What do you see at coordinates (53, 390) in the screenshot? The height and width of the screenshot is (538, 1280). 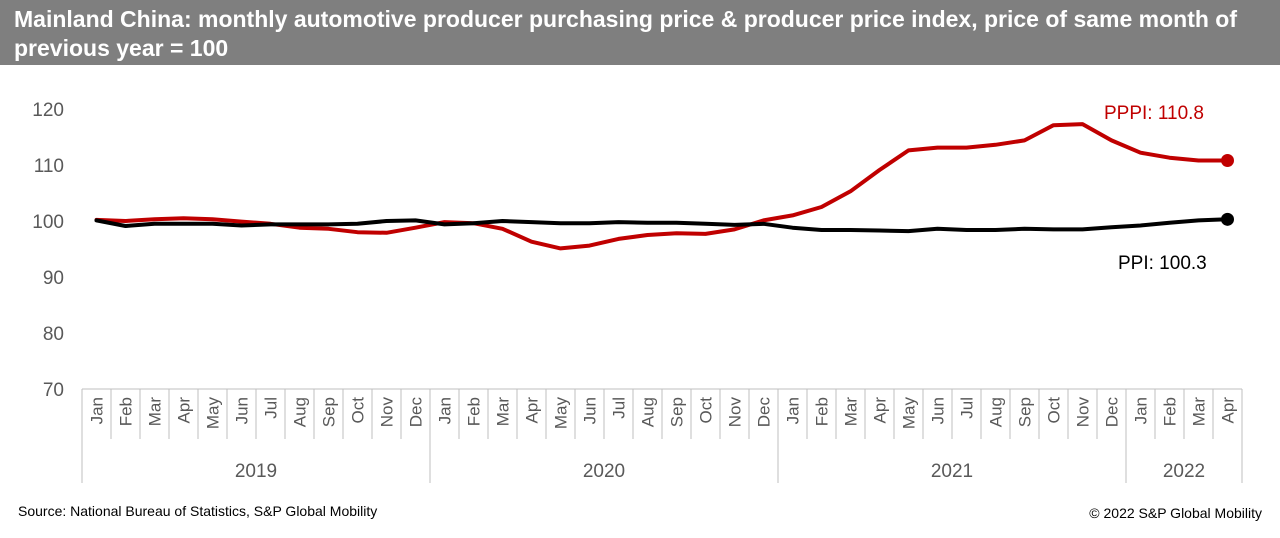 I see `y-tick-label: 70` at bounding box center [53, 390].